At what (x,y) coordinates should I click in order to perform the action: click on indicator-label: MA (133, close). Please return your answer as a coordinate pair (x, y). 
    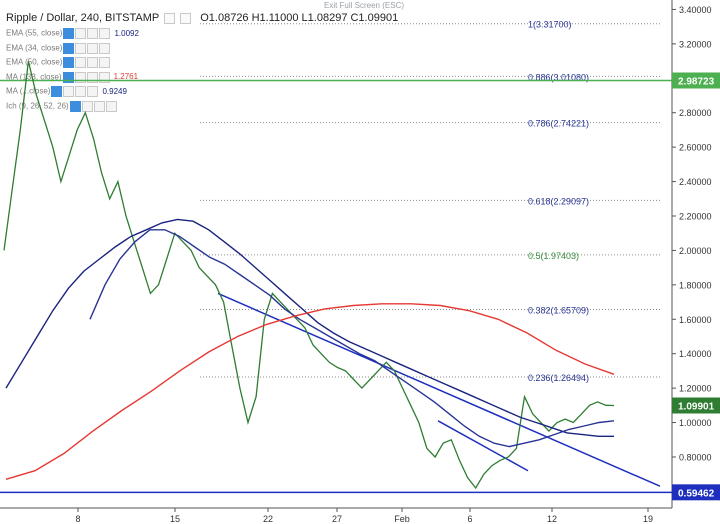
    Looking at the image, I should click on (34, 77).